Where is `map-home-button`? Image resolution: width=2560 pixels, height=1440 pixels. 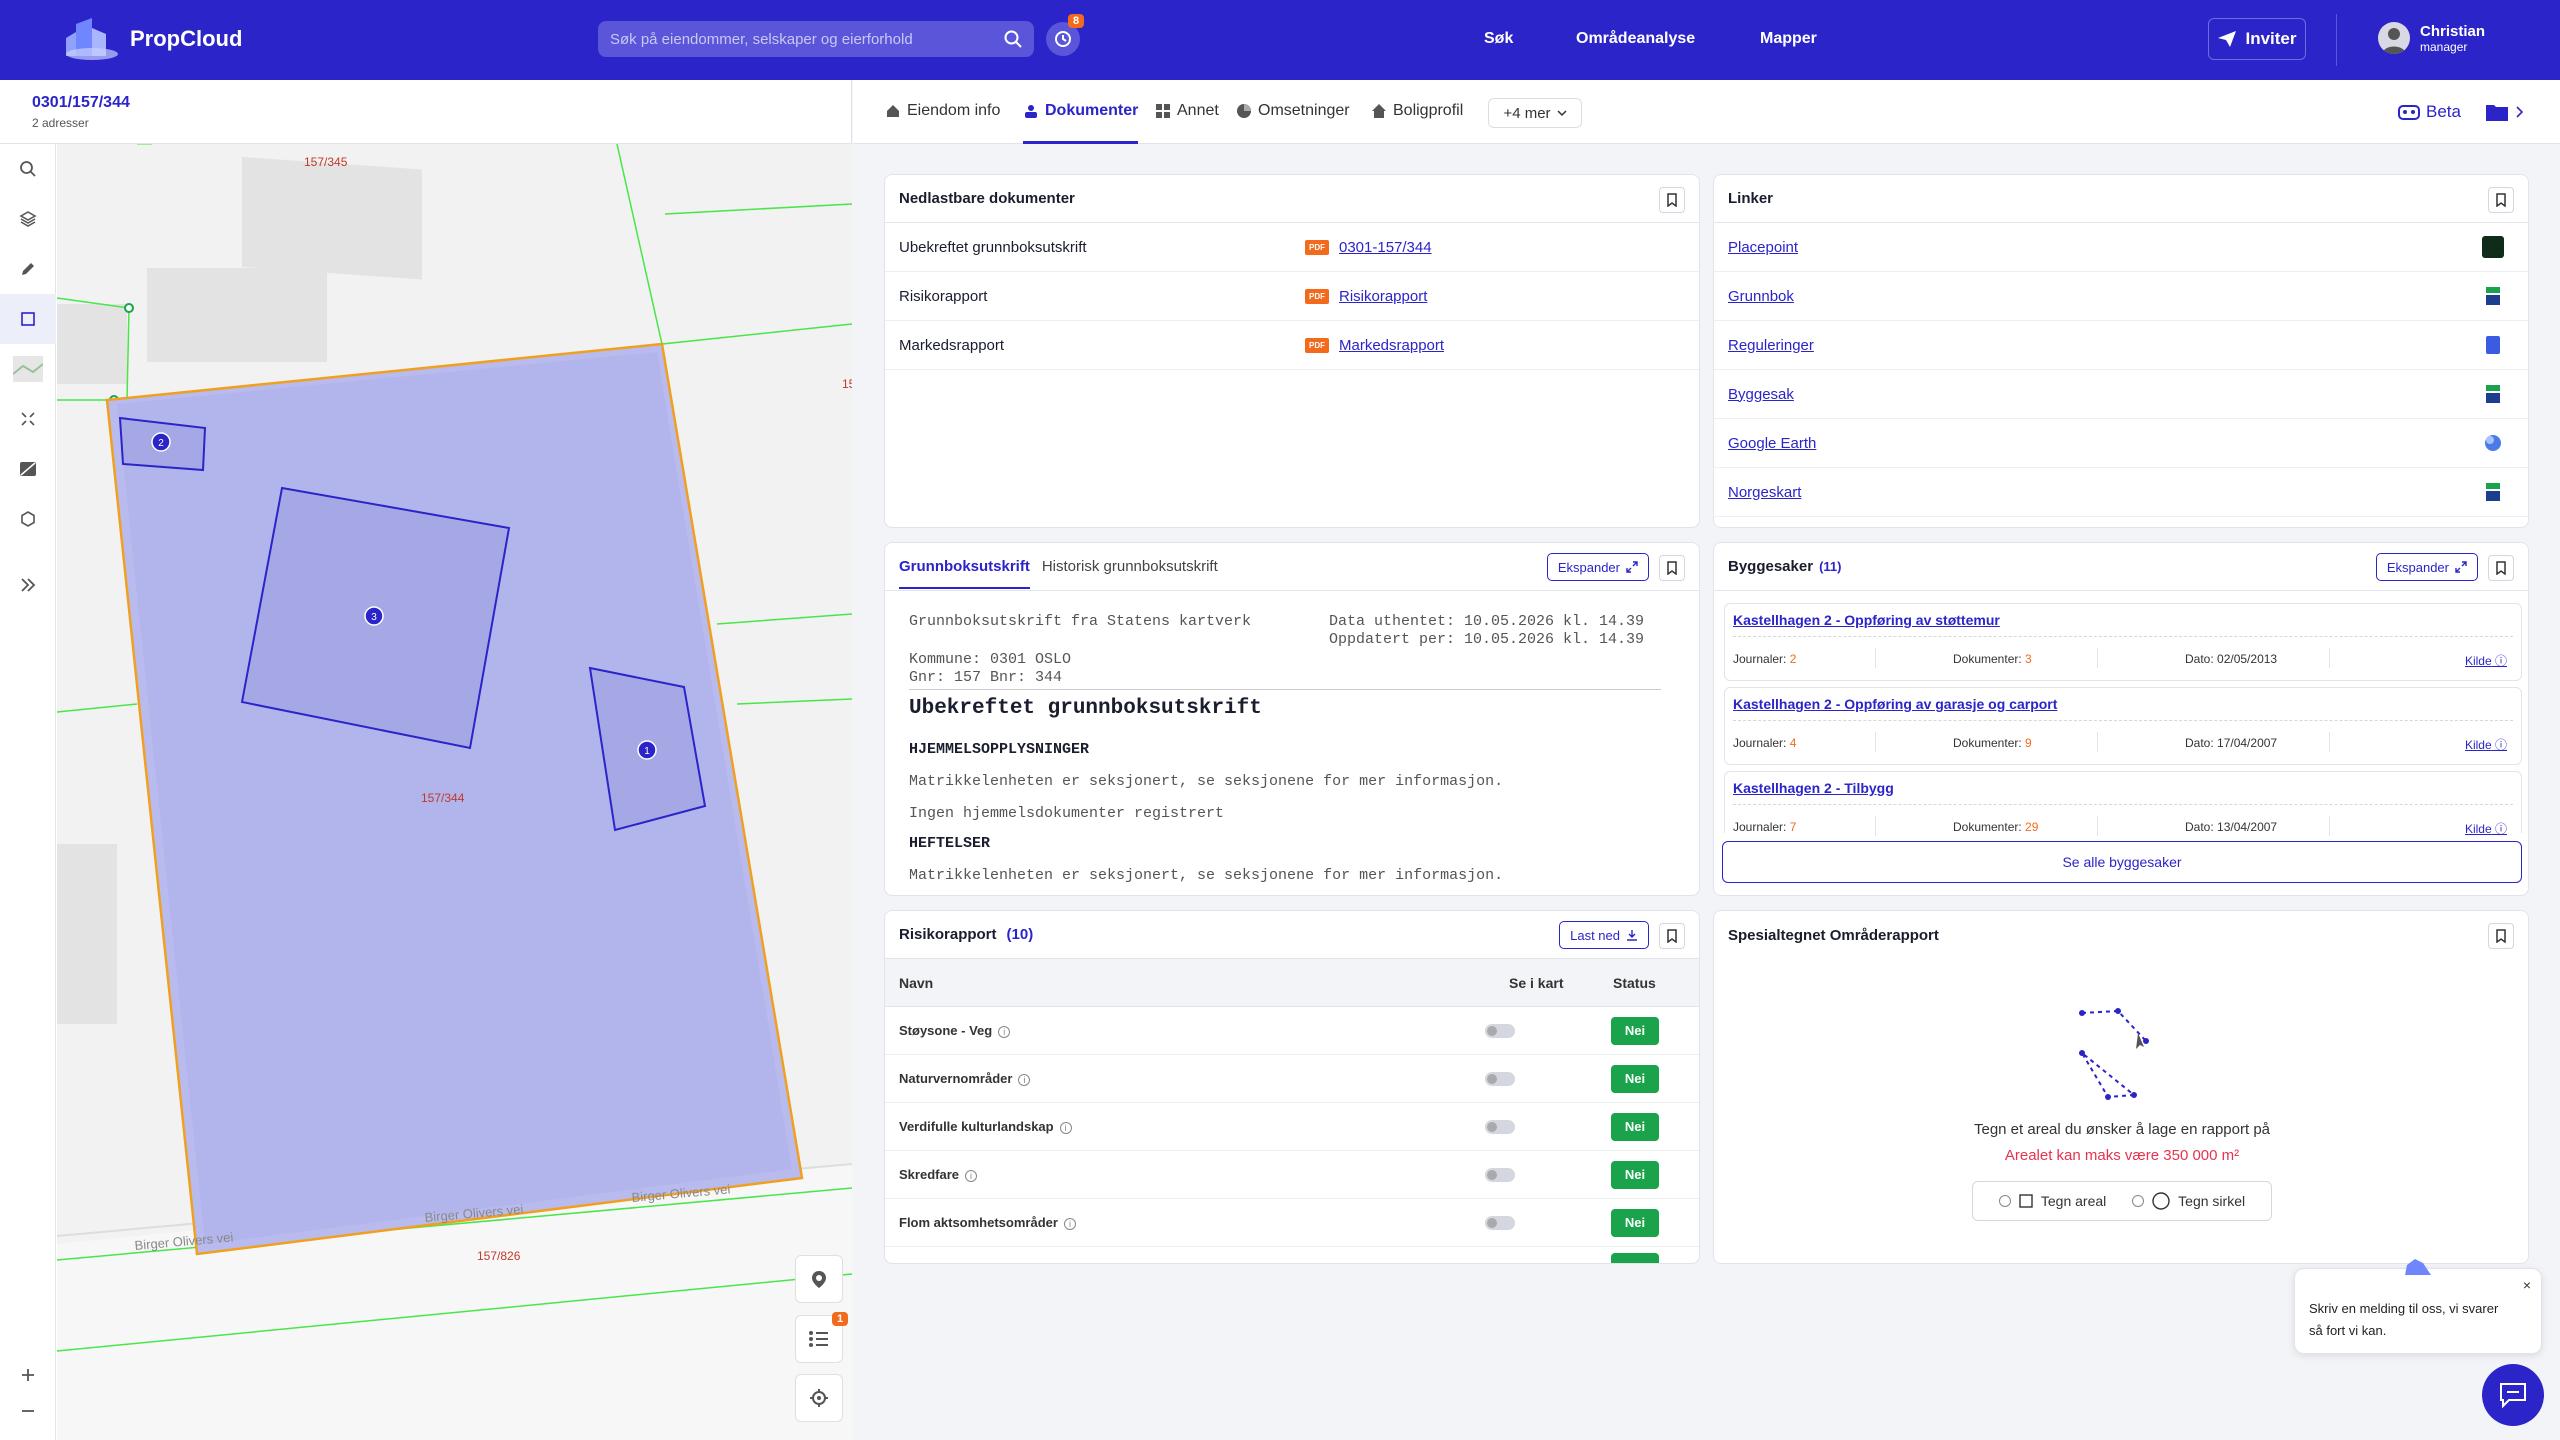 map-home-button is located at coordinates (819, 1279).